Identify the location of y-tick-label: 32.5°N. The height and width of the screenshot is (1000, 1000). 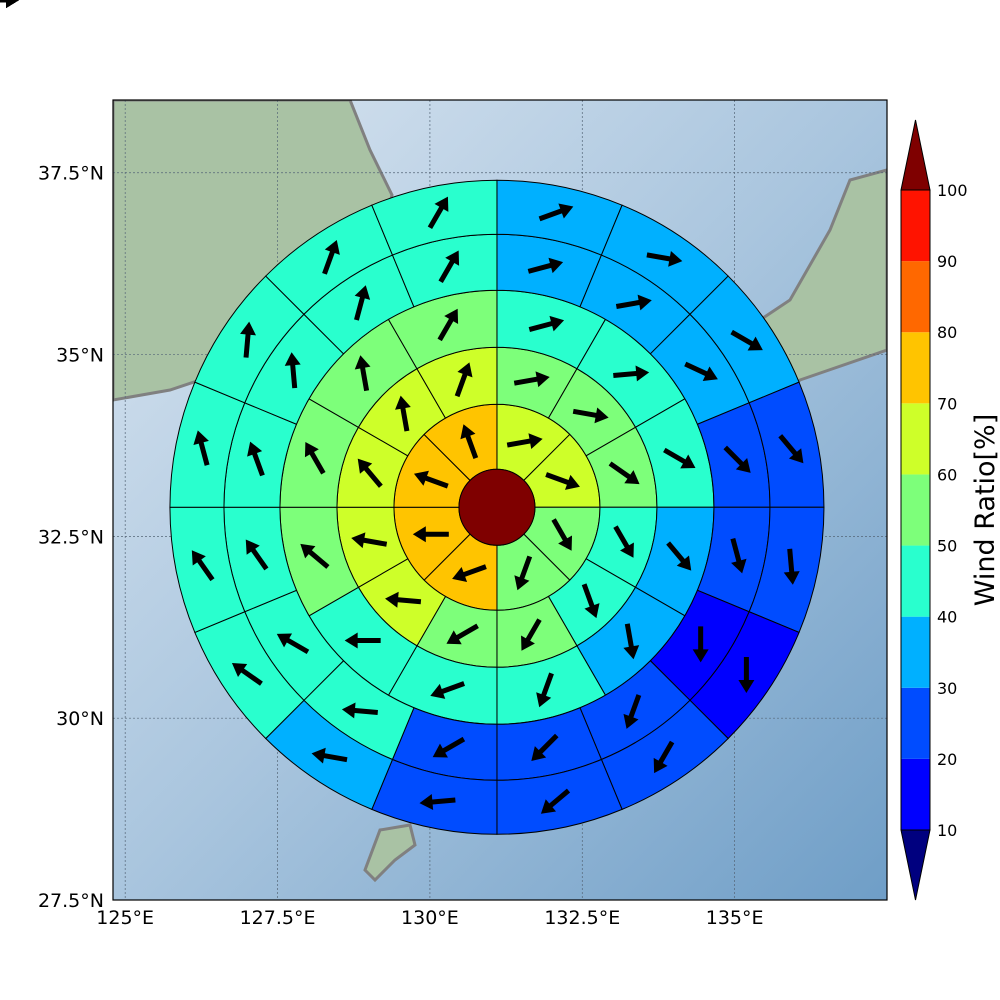
(71, 537).